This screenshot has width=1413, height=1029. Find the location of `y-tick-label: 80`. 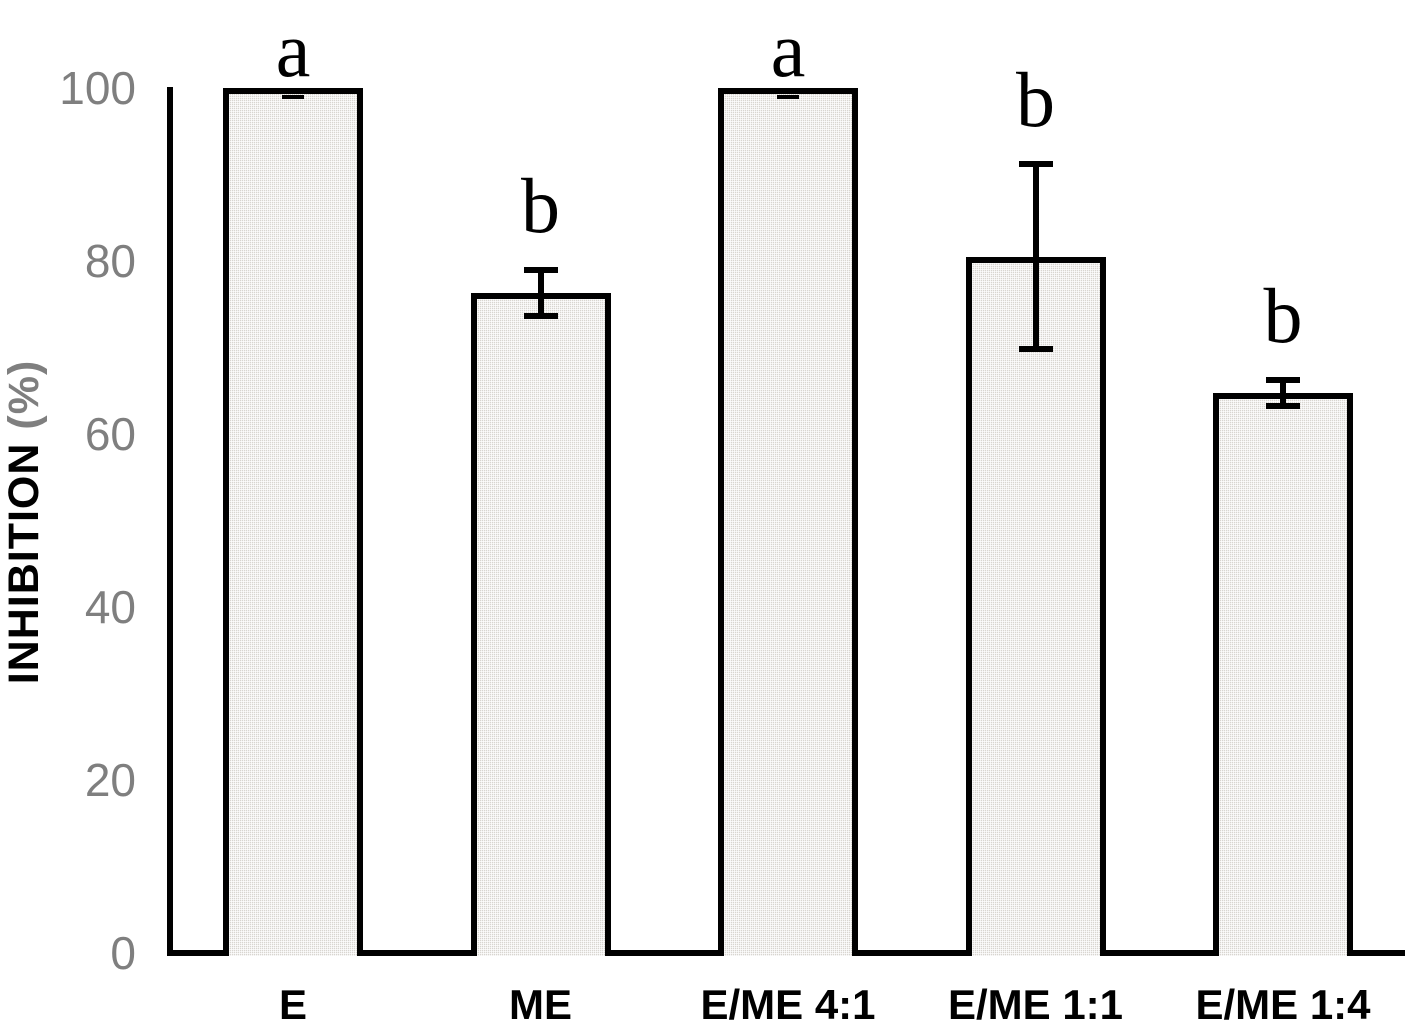

y-tick-label: 80 is located at coordinates (110, 261).